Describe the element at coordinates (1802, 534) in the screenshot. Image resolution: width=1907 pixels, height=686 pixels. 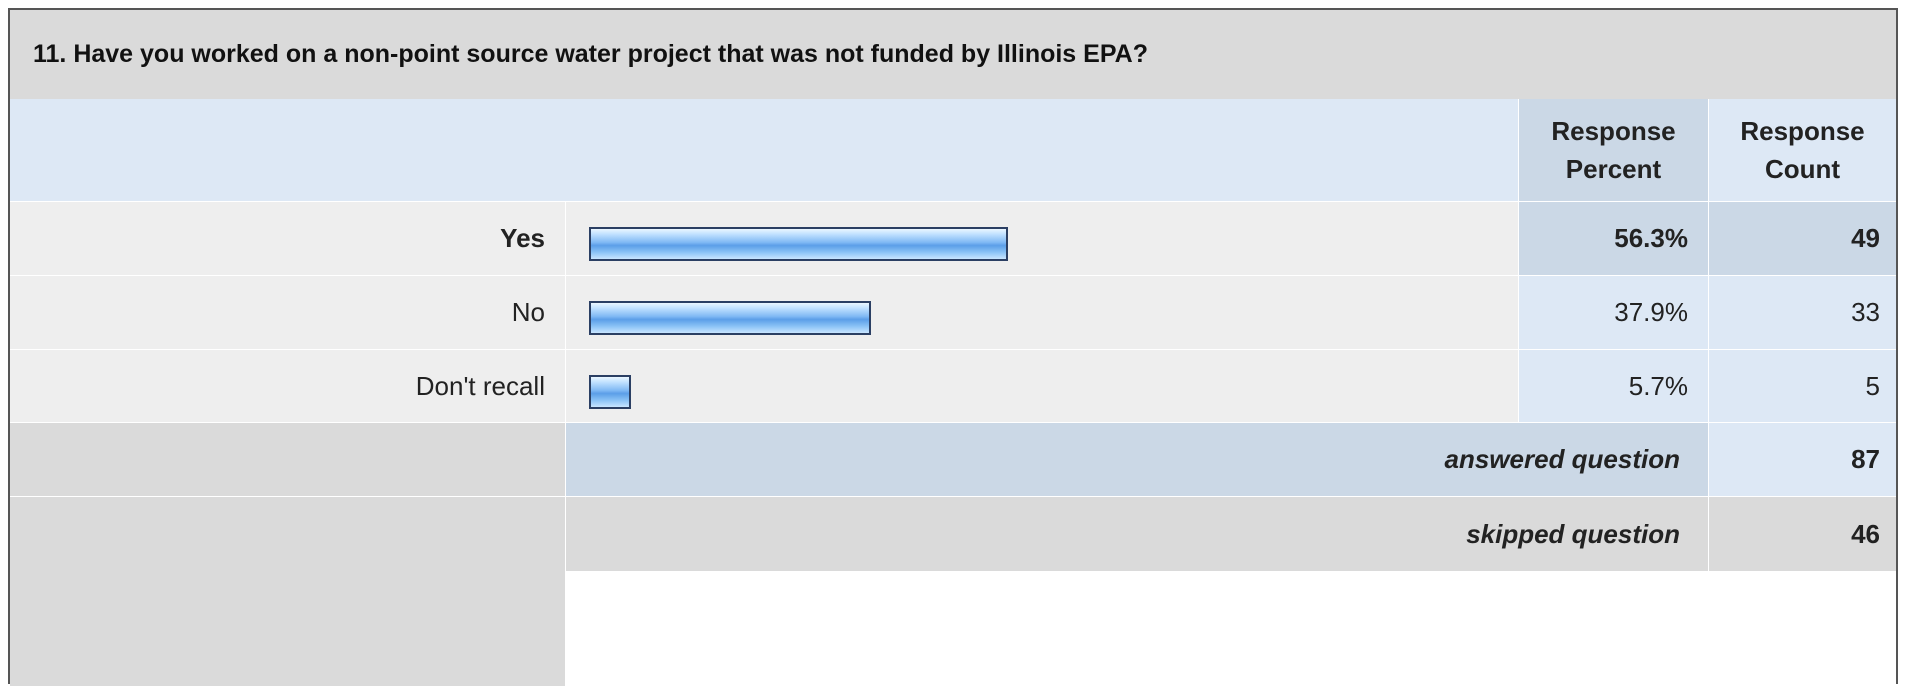
I see `skipped-question-count: 46` at that location.